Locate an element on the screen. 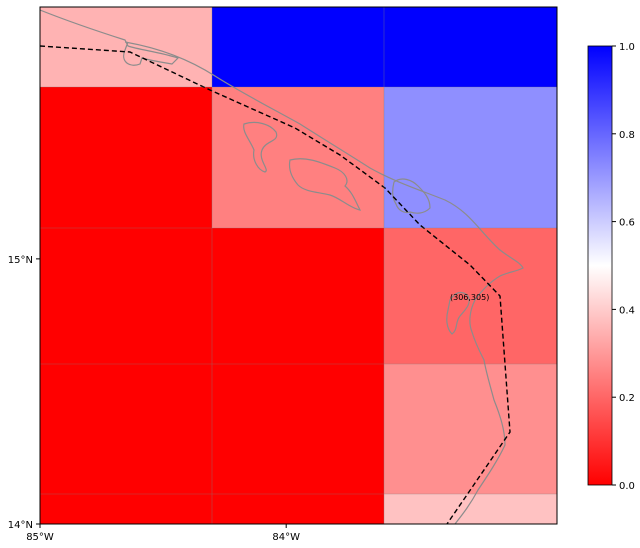 The width and height of the screenshot is (640, 548). colorbar-tick-label: 0.8 is located at coordinates (627, 135).